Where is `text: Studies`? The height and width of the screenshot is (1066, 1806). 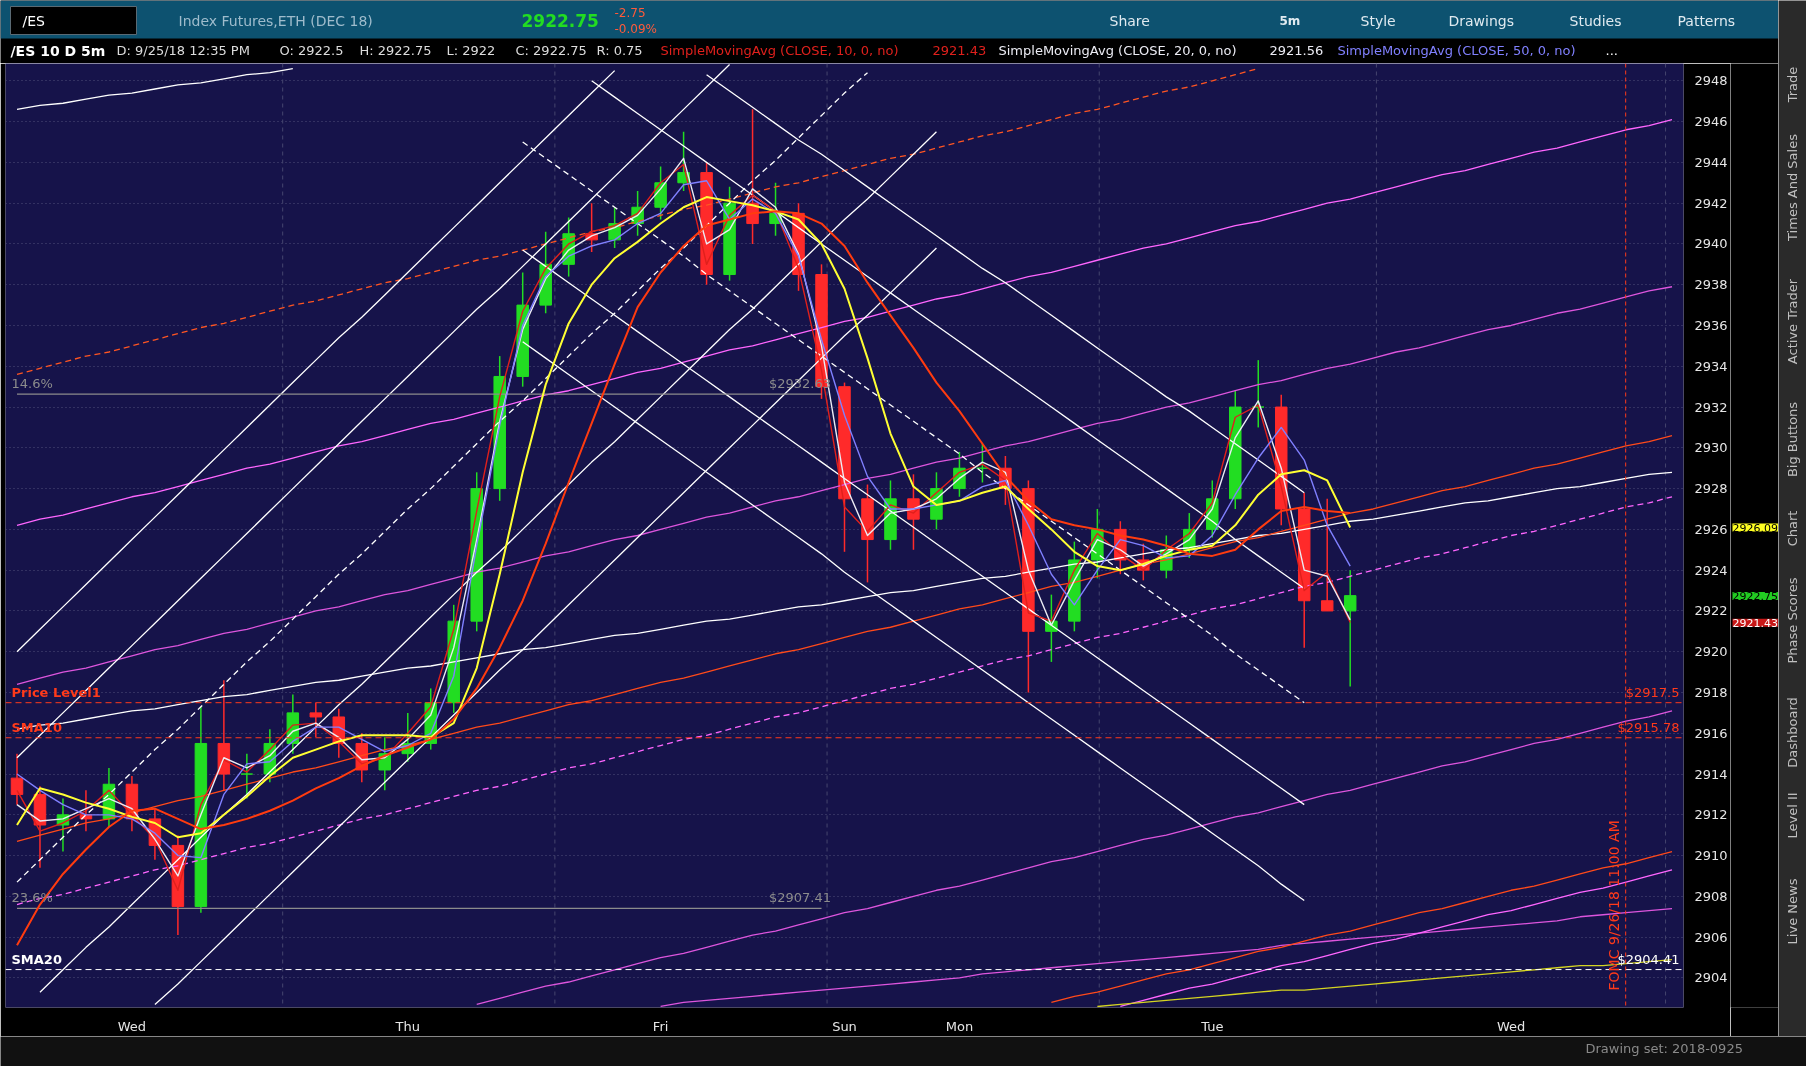
text: Studies is located at coordinates (1595, 20).